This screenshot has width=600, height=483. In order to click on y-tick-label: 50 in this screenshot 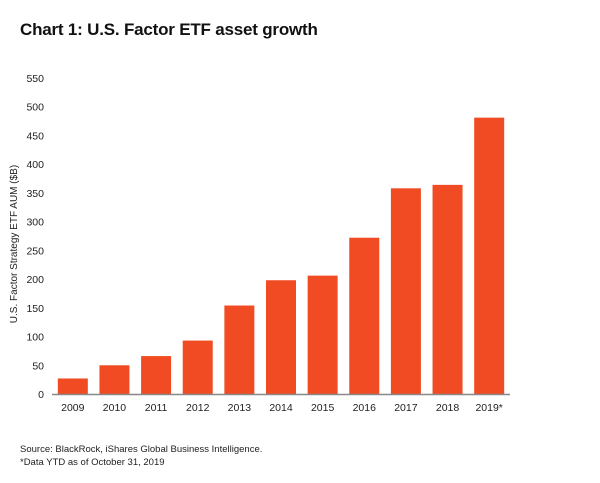, I will do `click(38, 366)`.